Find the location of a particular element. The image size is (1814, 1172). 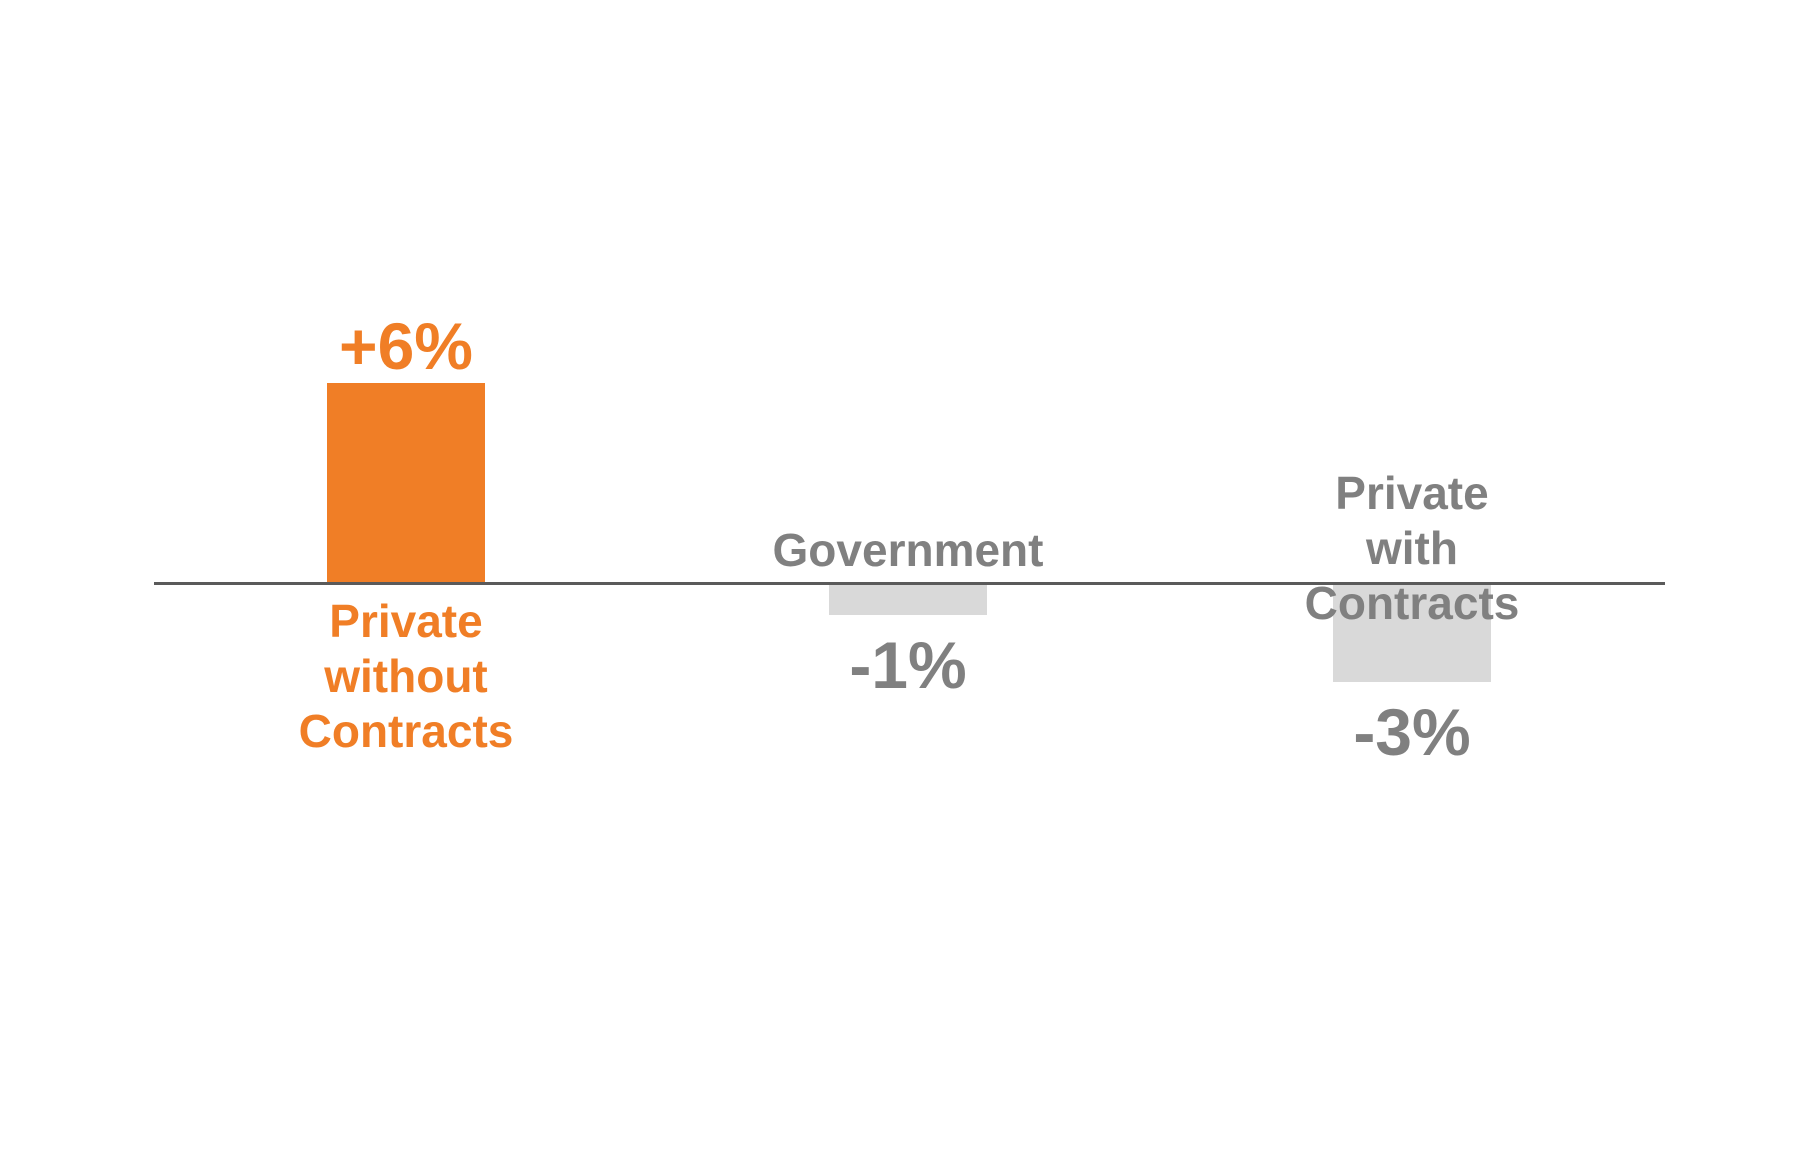

bar-group-private-with-contracts: -3% Private with Contracts is located at coordinates (1412, 586).